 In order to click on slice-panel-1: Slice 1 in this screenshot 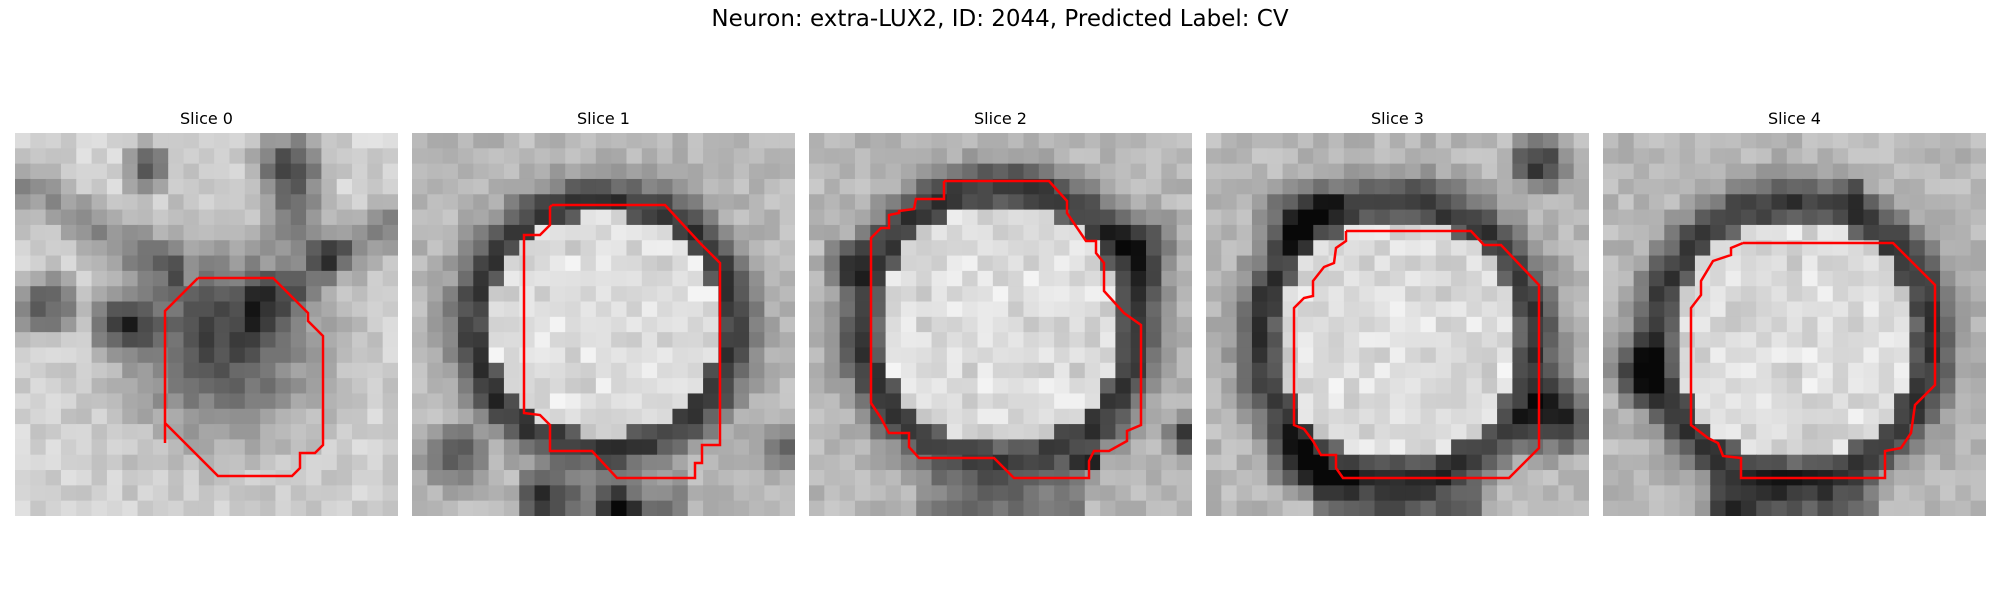, I will do `click(603, 312)`.